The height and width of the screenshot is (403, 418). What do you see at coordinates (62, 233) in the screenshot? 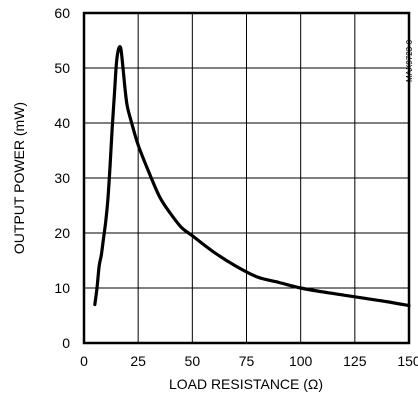
I see `y-tick-label: 20` at bounding box center [62, 233].